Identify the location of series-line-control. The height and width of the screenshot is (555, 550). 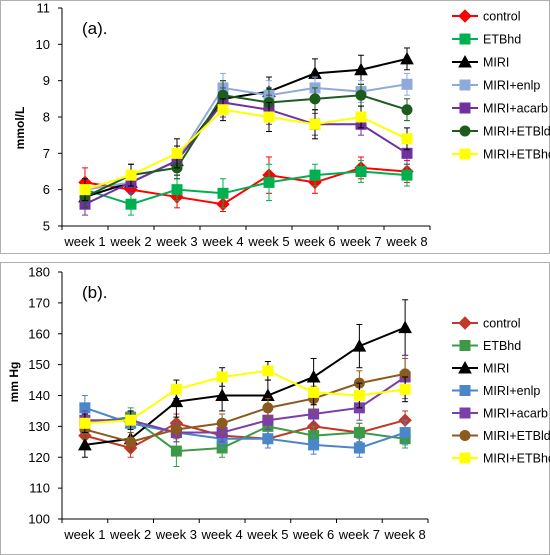
(246, 186).